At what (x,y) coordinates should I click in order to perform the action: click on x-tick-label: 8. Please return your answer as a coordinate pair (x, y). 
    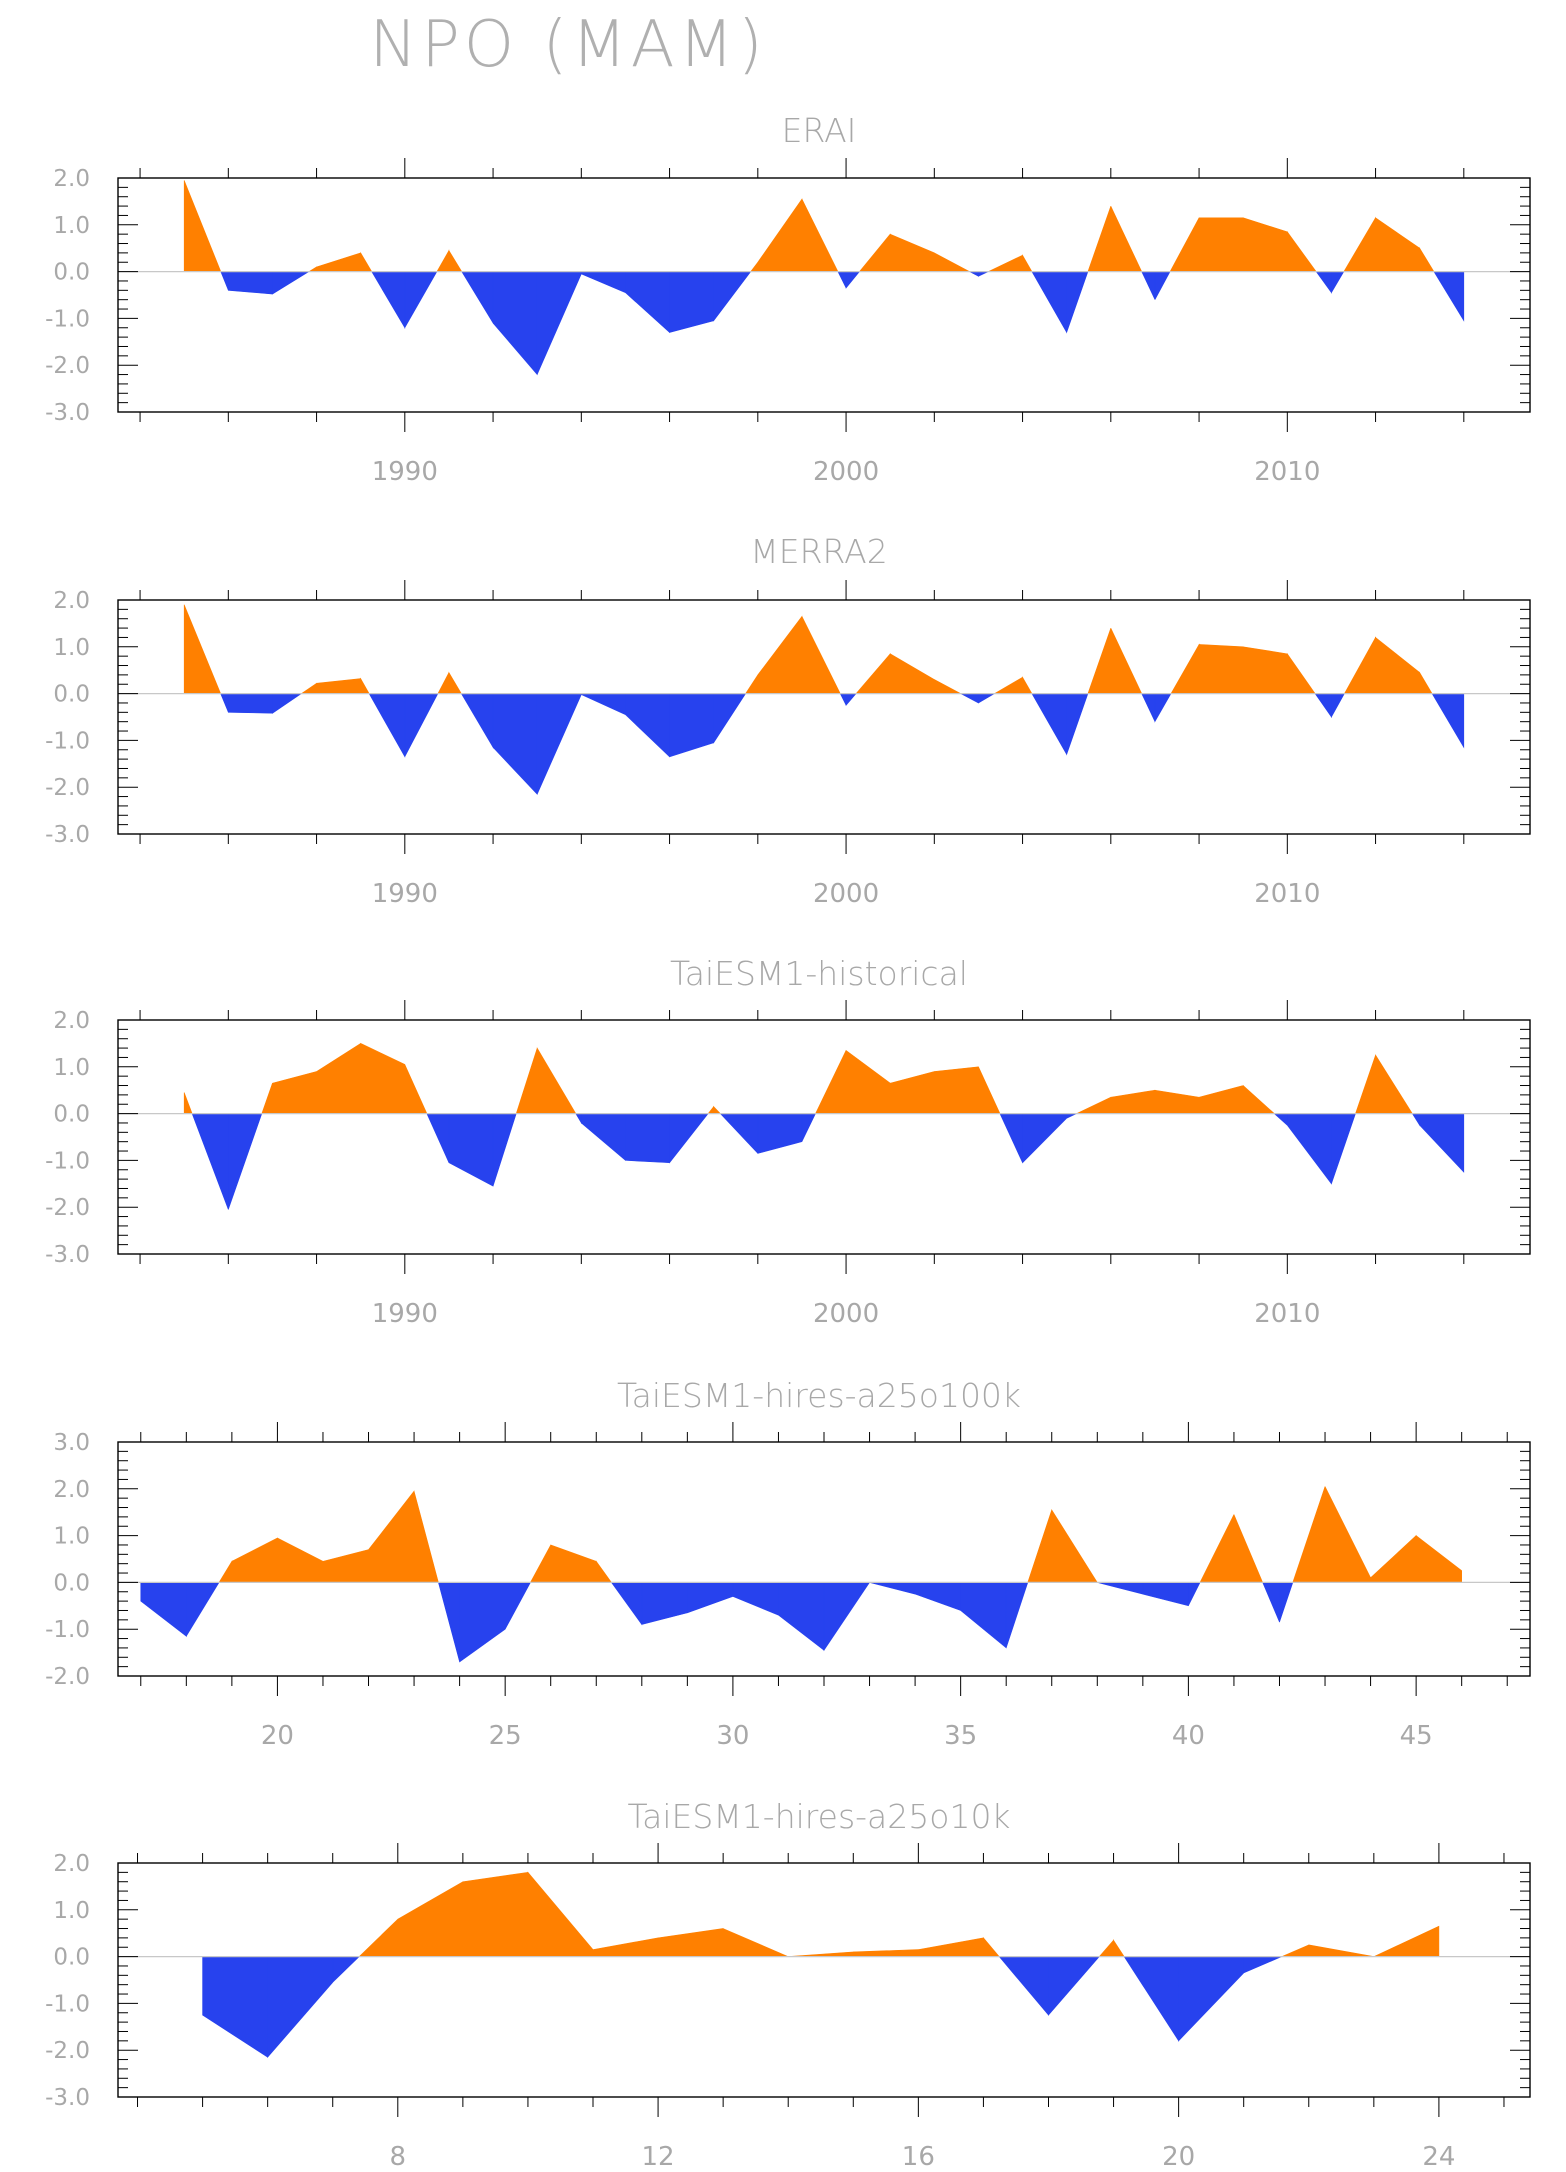
    Looking at the image, I should click on (398, 2157).